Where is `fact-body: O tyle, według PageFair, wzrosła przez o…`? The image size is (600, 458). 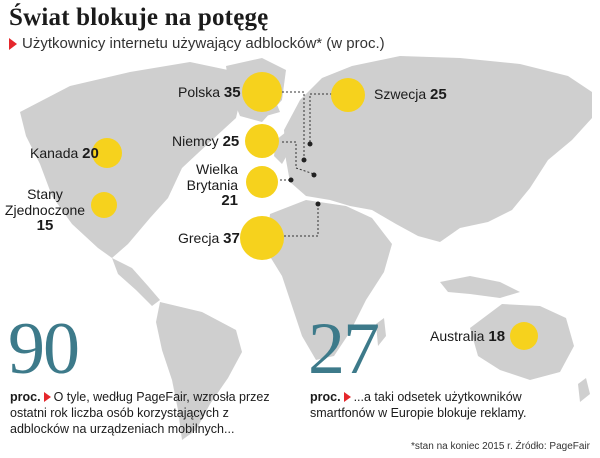 fact-body: O tyle, według PageFair, wzrosła przez o… is located at coordinates (140, 413).